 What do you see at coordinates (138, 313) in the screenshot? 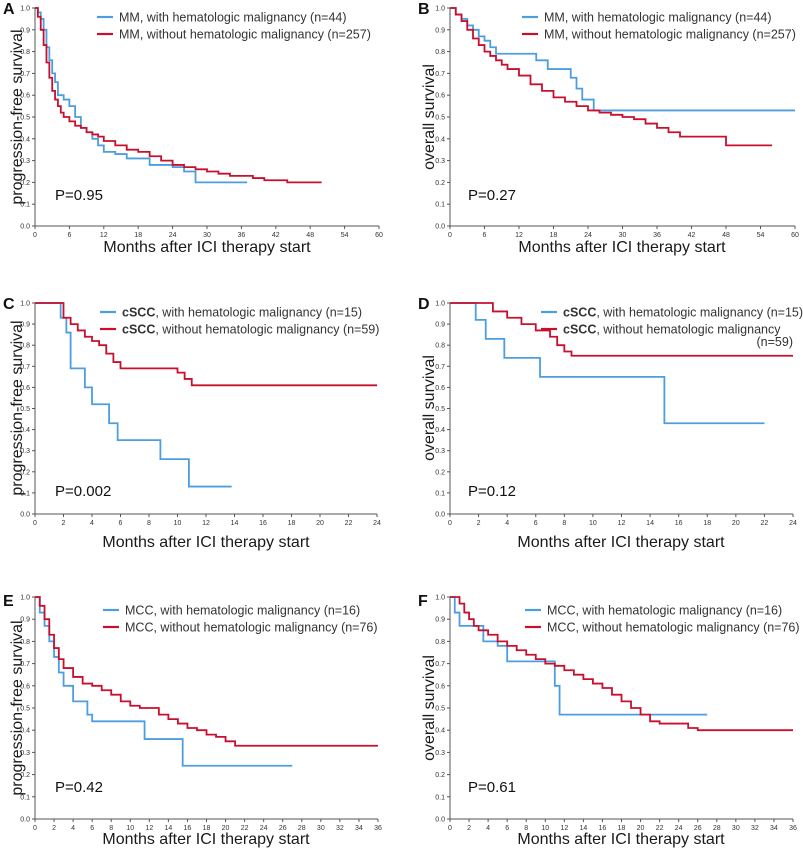
I see `legend-entry-bold: cSCC` at bounding box center [138, 313].